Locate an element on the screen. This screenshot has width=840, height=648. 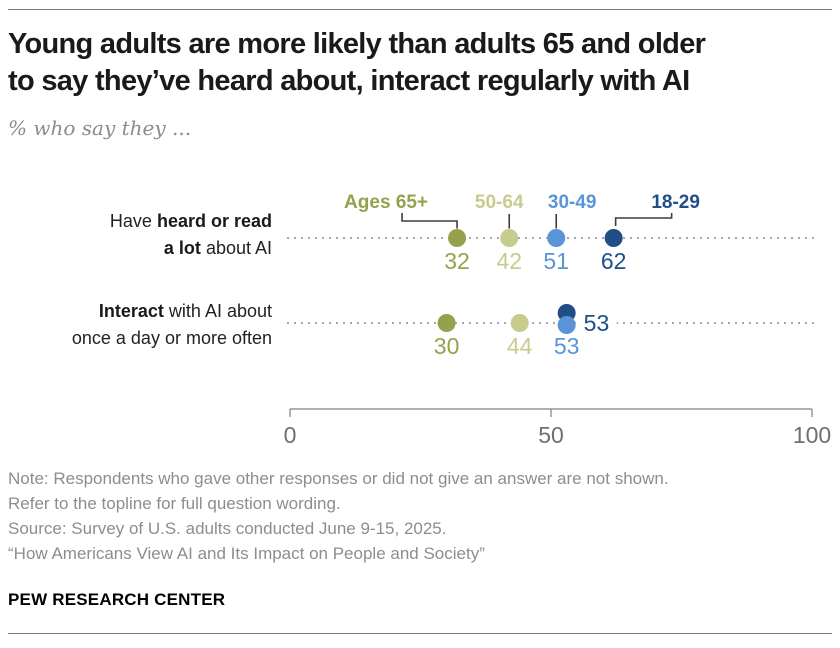
value-label-row1-Ages 65+: 32 is located at coordinates (457, 261).